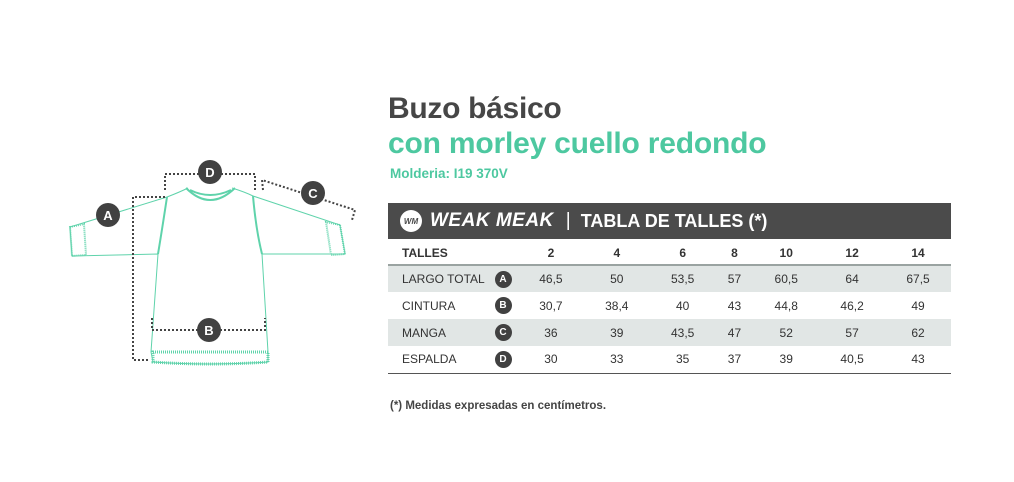 The image size is (1014, 482). I want to click on measure-cell: 62, so click(918, 332).